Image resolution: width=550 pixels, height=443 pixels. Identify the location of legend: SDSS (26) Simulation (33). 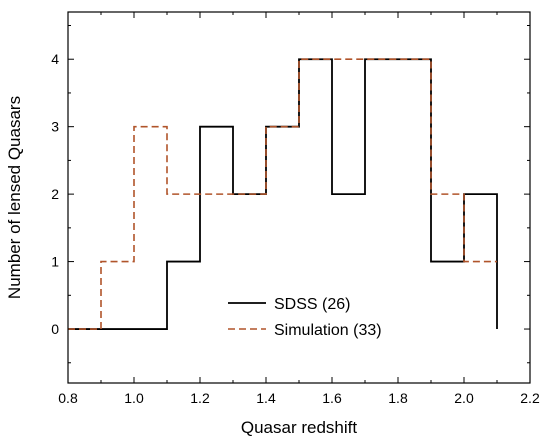
(305, 317).